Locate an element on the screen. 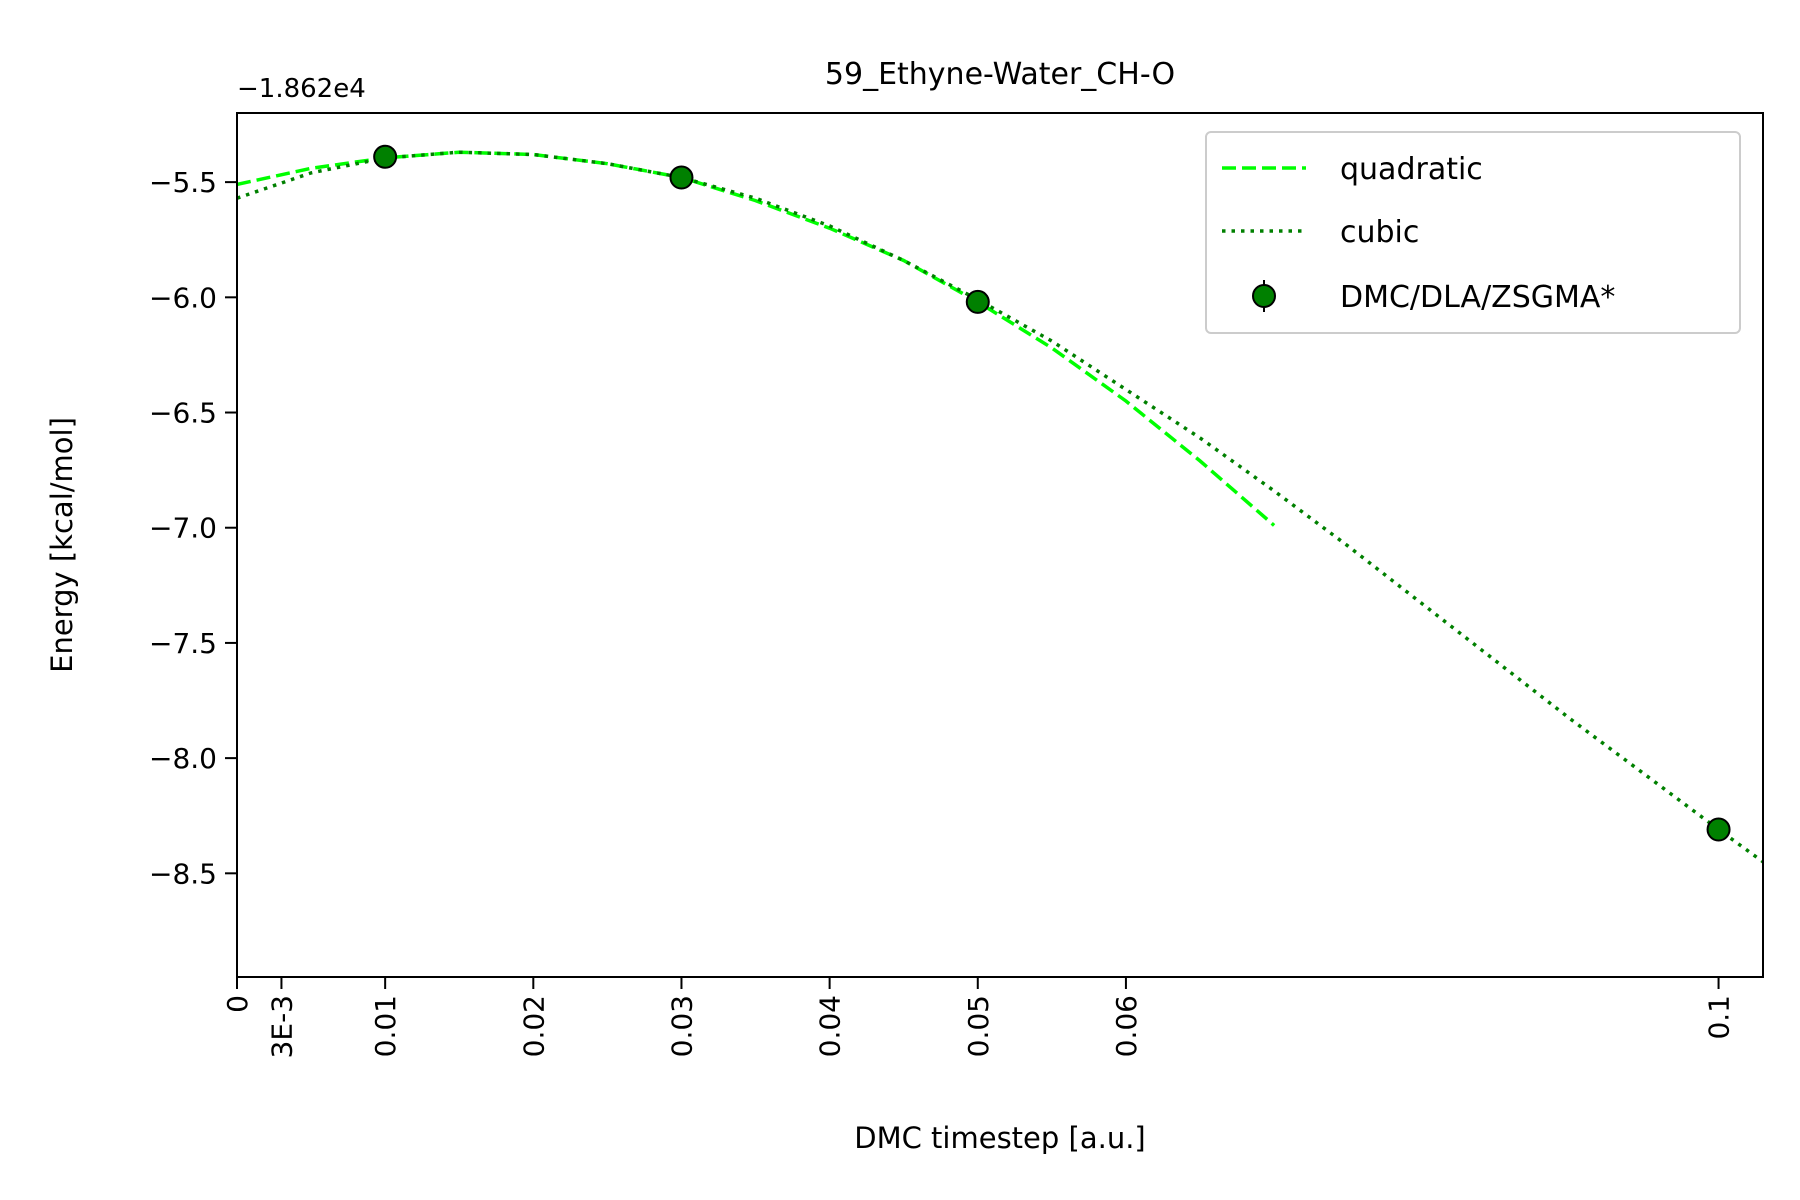 The height and width of the screenshot is (1200, 1800). y-ticks: −5.5 −6.0 −6.5 −7.0 −7.5 −8.0 −8.5 is located at coordinates (193, 528).